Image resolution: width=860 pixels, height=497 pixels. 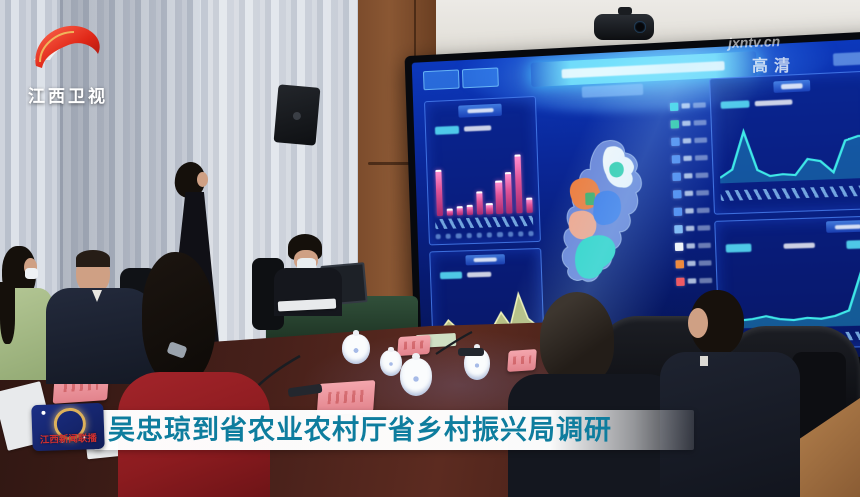 What do you see at coordinates (790, 193) in the screenshot?
I see `line-top-axis-hatch` at bounding box center [790, 193].